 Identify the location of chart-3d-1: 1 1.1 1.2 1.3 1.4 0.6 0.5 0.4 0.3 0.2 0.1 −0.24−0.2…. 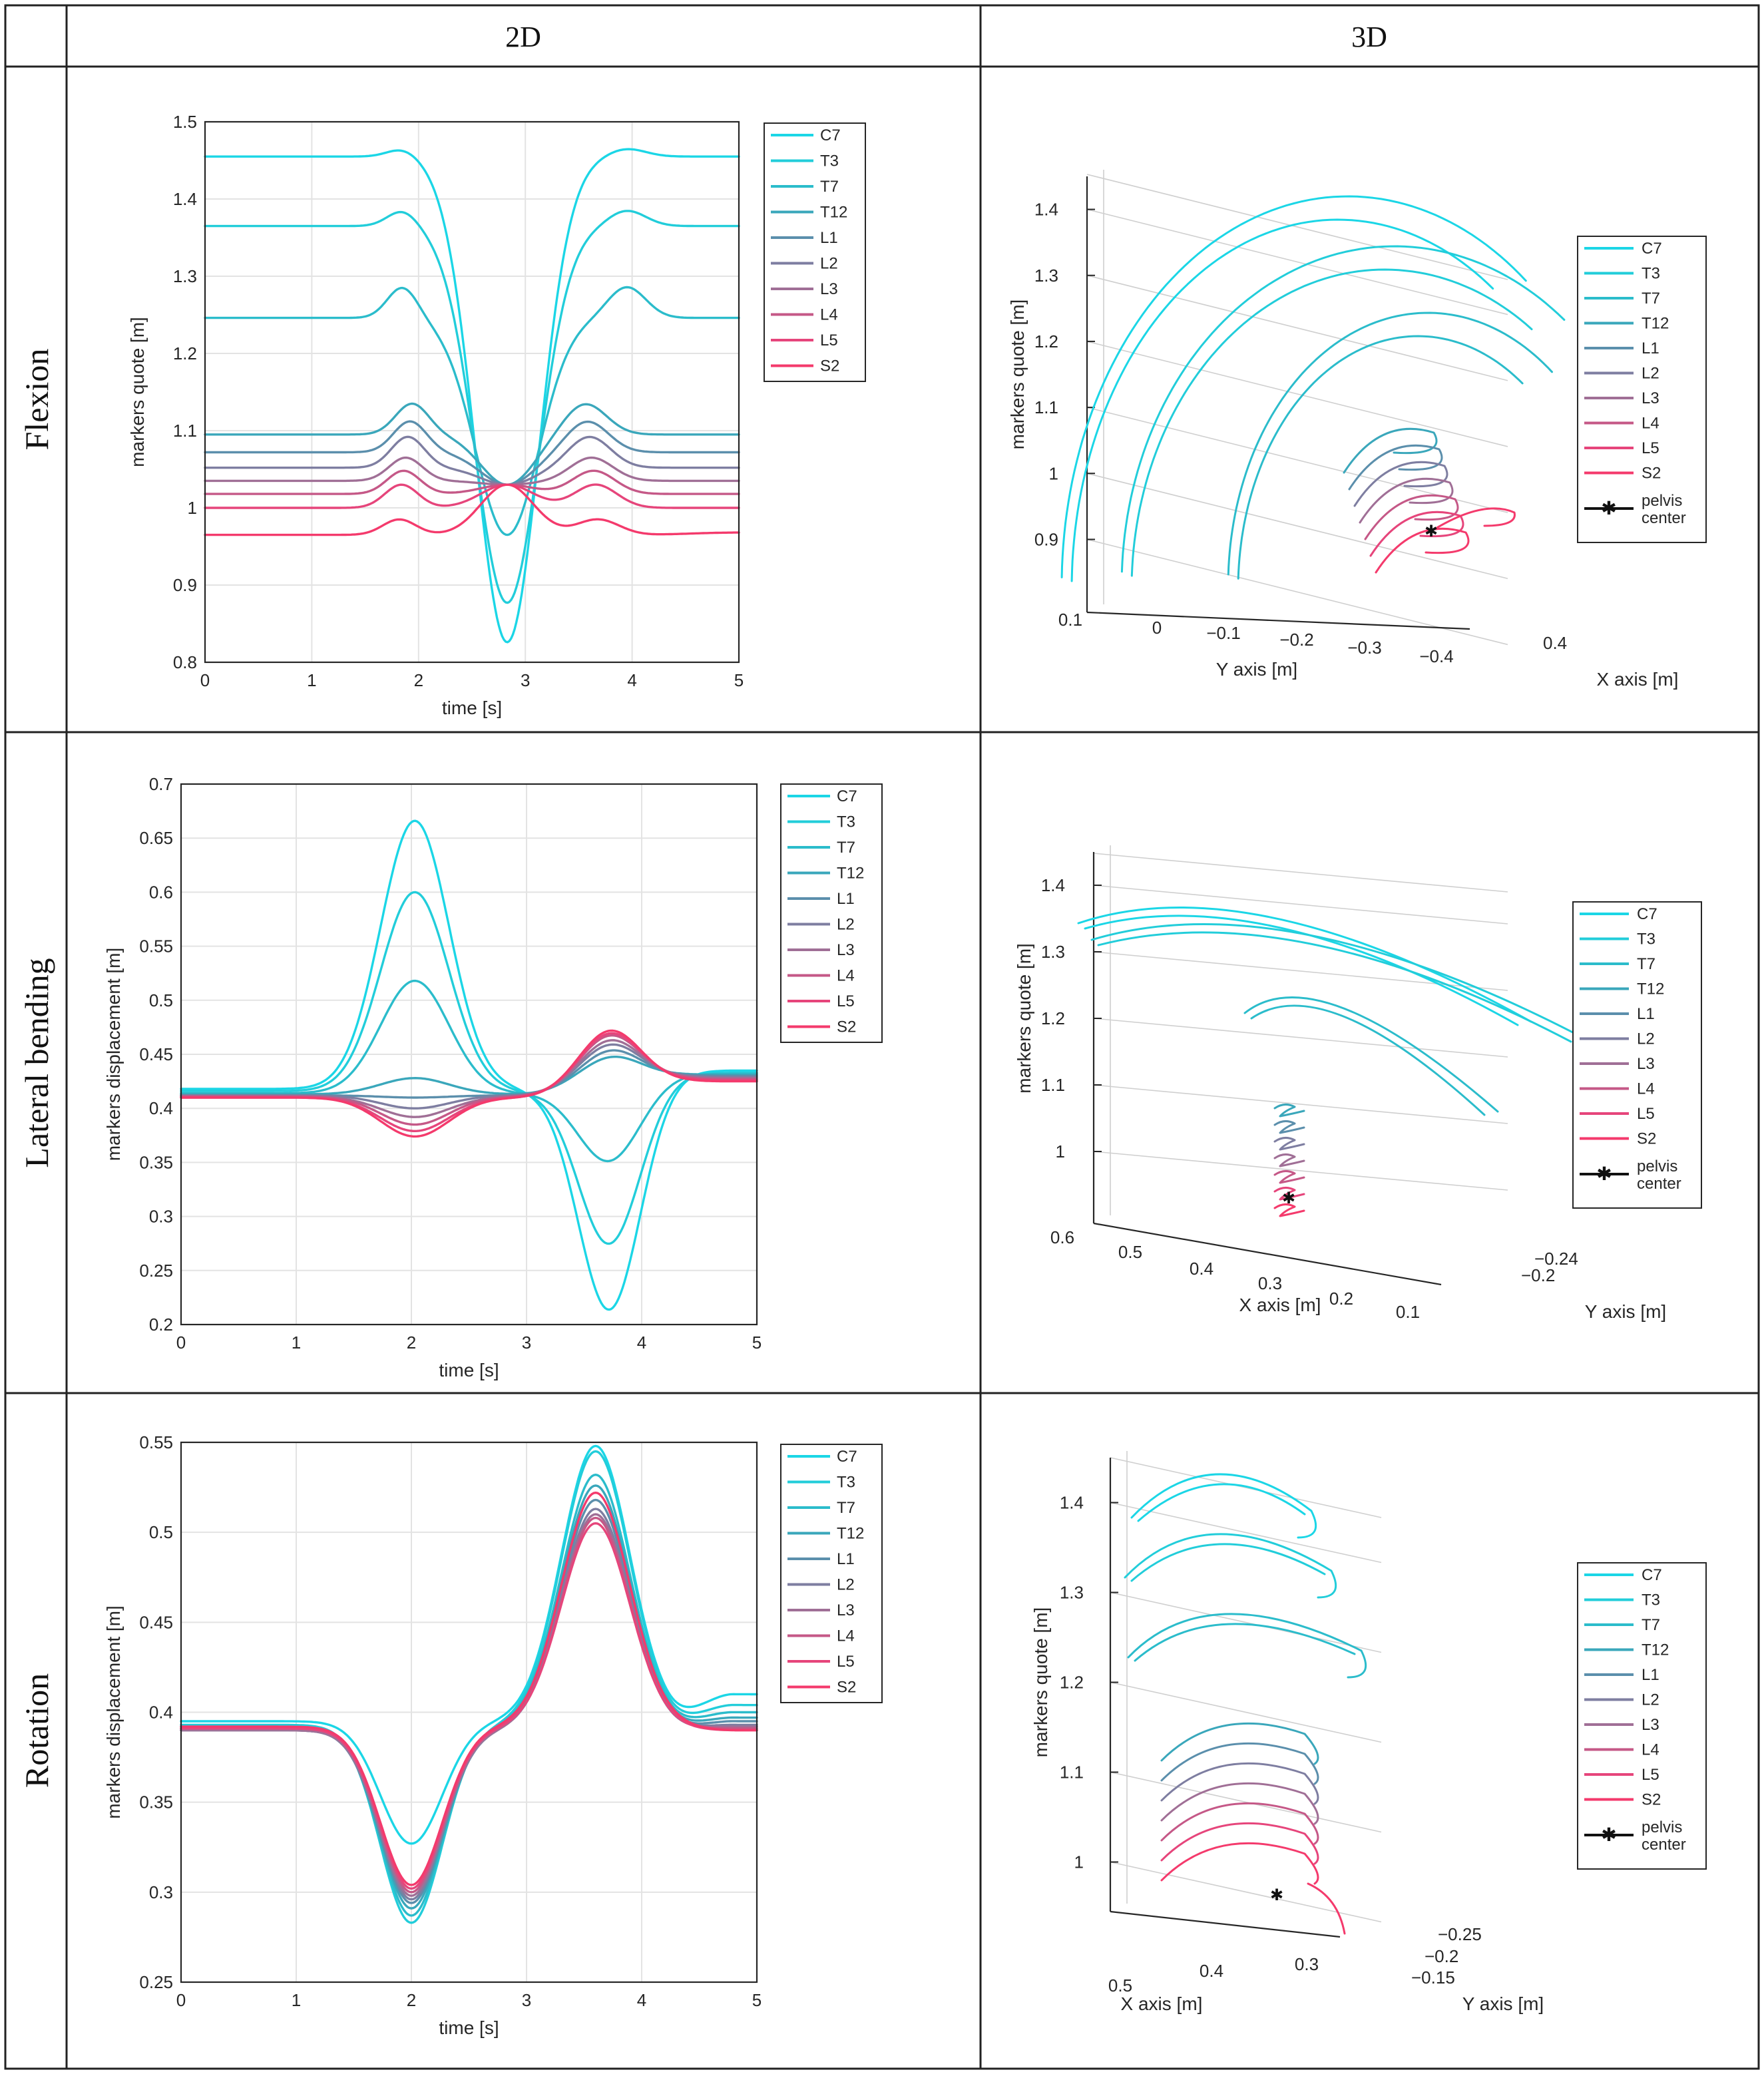
(1358, 1083).